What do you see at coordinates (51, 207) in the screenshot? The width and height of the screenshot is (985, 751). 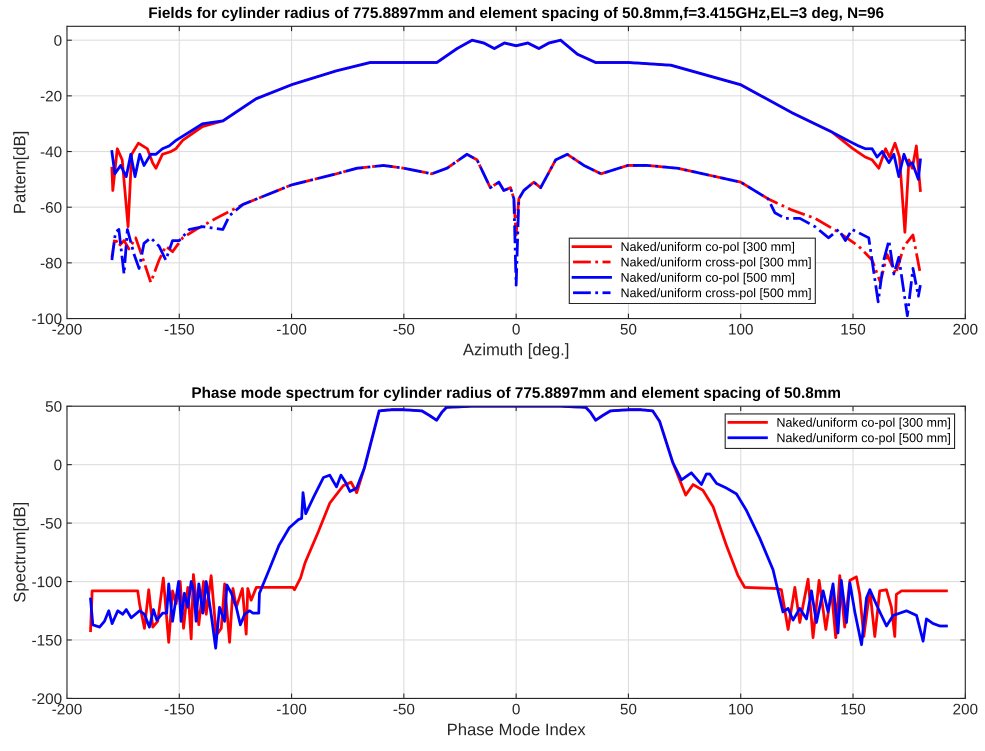 I see `y-tick-label: -60` at bounding box center [51, 207].